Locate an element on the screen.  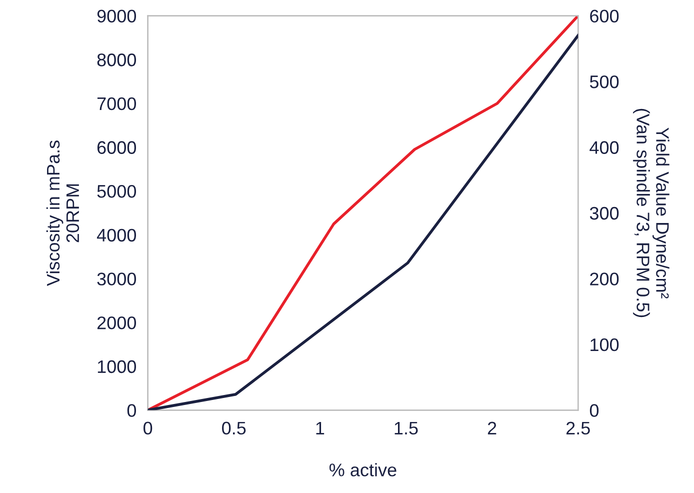
y-tick-label: 8000 is located at coordinates (116, 60).